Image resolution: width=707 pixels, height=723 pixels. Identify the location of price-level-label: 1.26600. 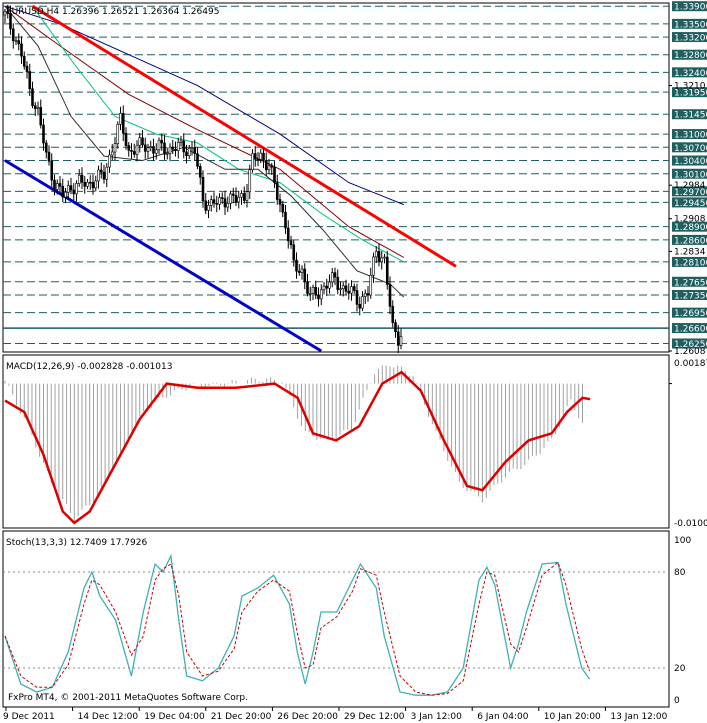
(690, 330).